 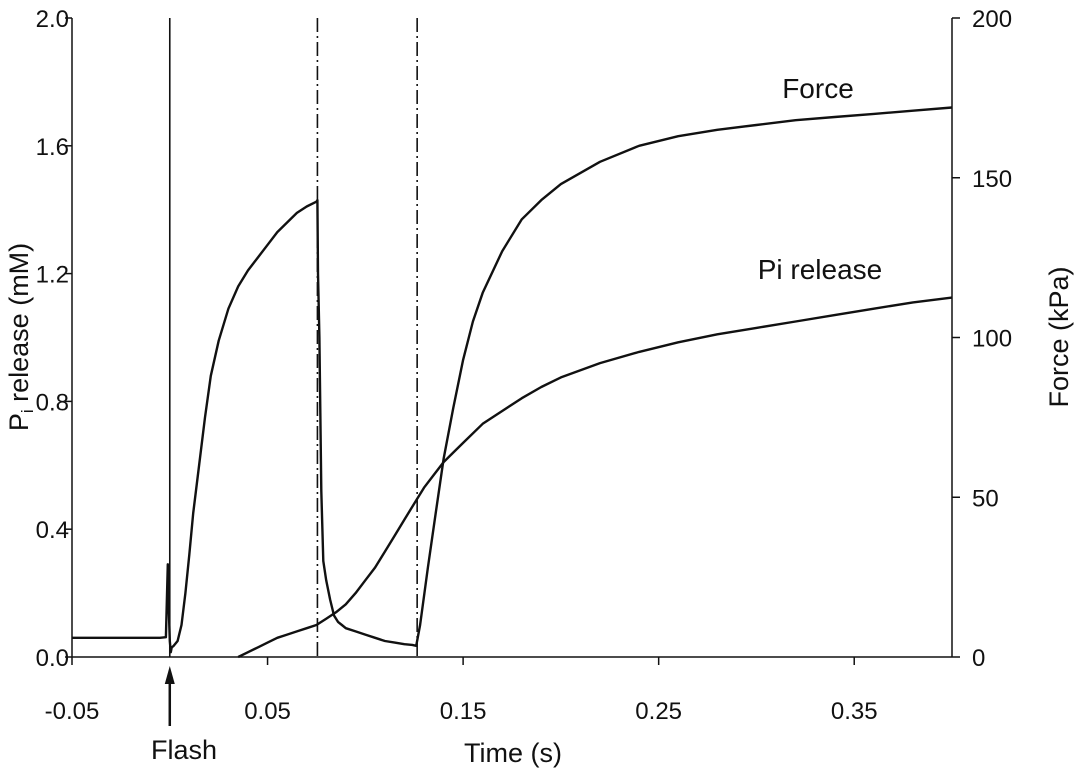 I want to click on y-right-tick-label: 100, so click(x=992, y=339).